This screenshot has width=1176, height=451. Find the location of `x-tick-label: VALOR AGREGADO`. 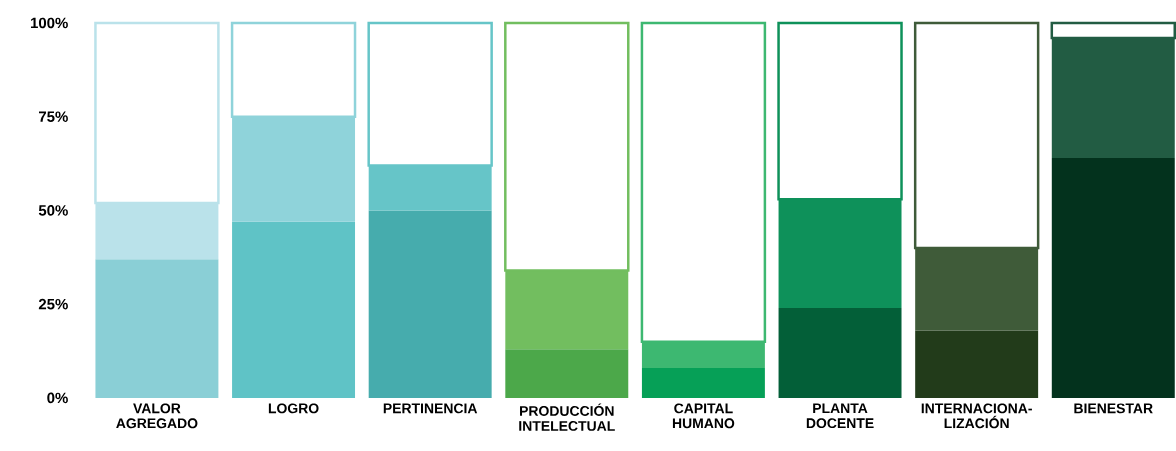

x-tick-label: VALOR AGREGADO is located at coordinates (157, 416).